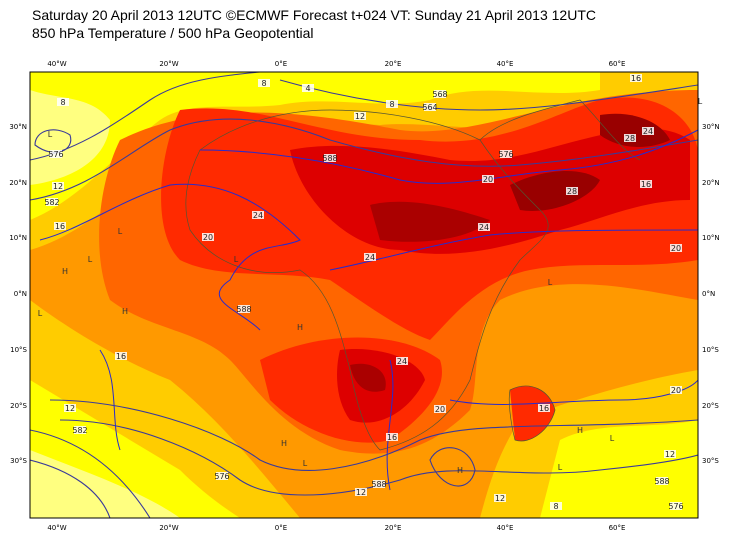 The height and width of the screenshot is (538, 730). What do you see at coordinates (18, 461) in the screenshot?
I see `lat-label-left: 30°S` at bounding box center [18, 461].